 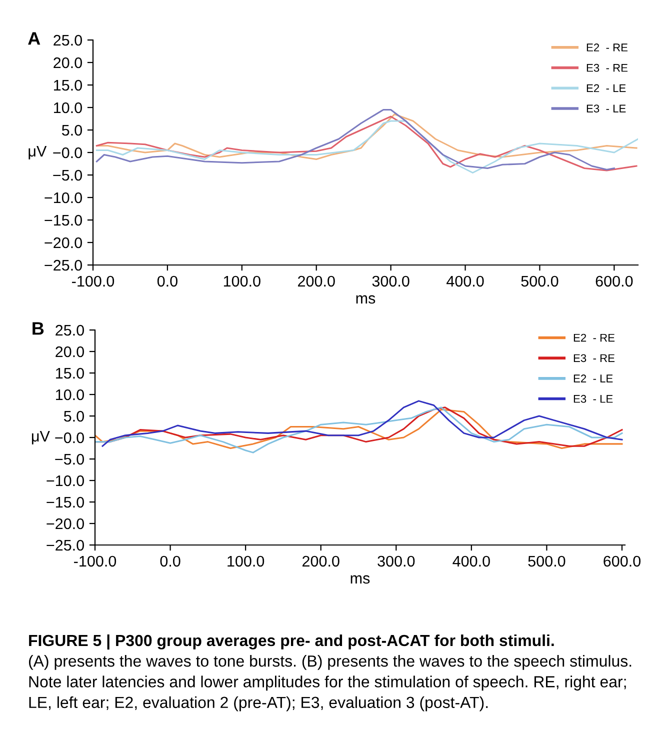 What do you see at coordinates (38, 328) in the screenshot?
I see `chart-title: B` at bounding box center [38, 328].